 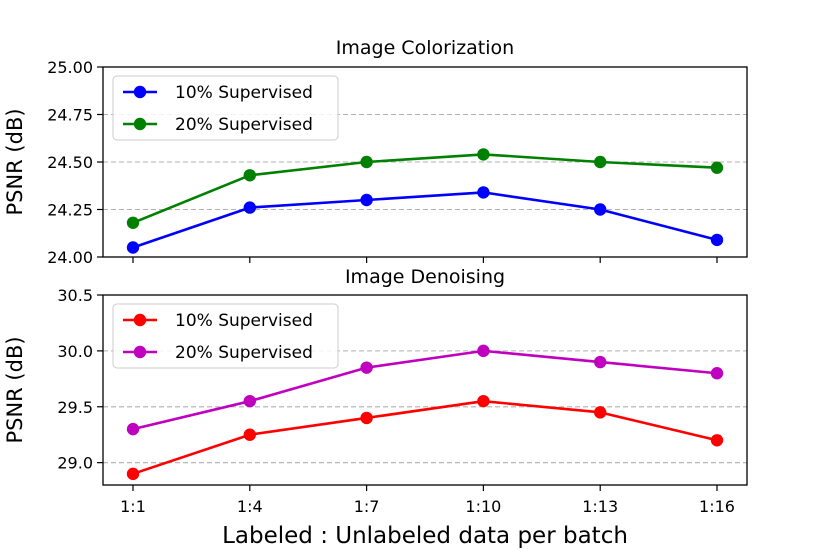 What do you see at coordinates (244, 125) in the screenshot?
I see `colorization-legend-label: 20% Supervised` at bounding box center [244, 125].